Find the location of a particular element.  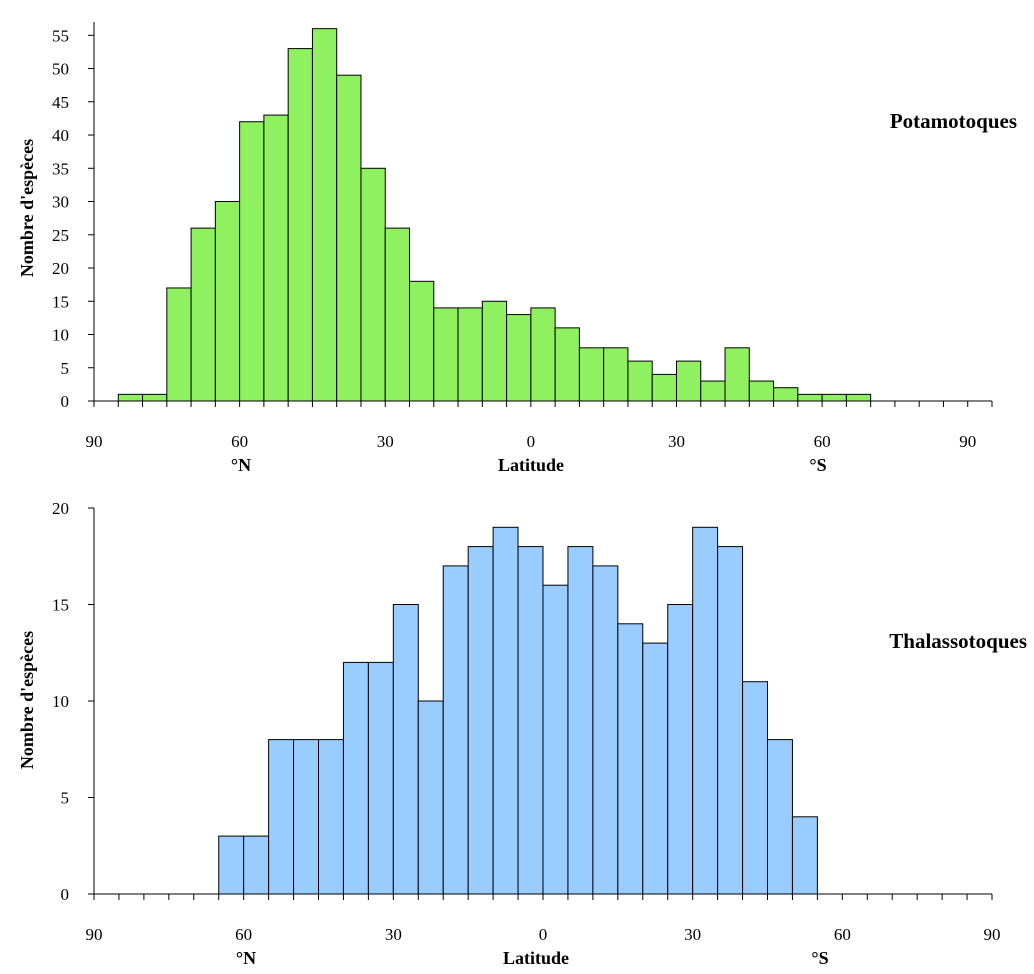

y-tick-label: 55 is located at coordinates (60, 35).